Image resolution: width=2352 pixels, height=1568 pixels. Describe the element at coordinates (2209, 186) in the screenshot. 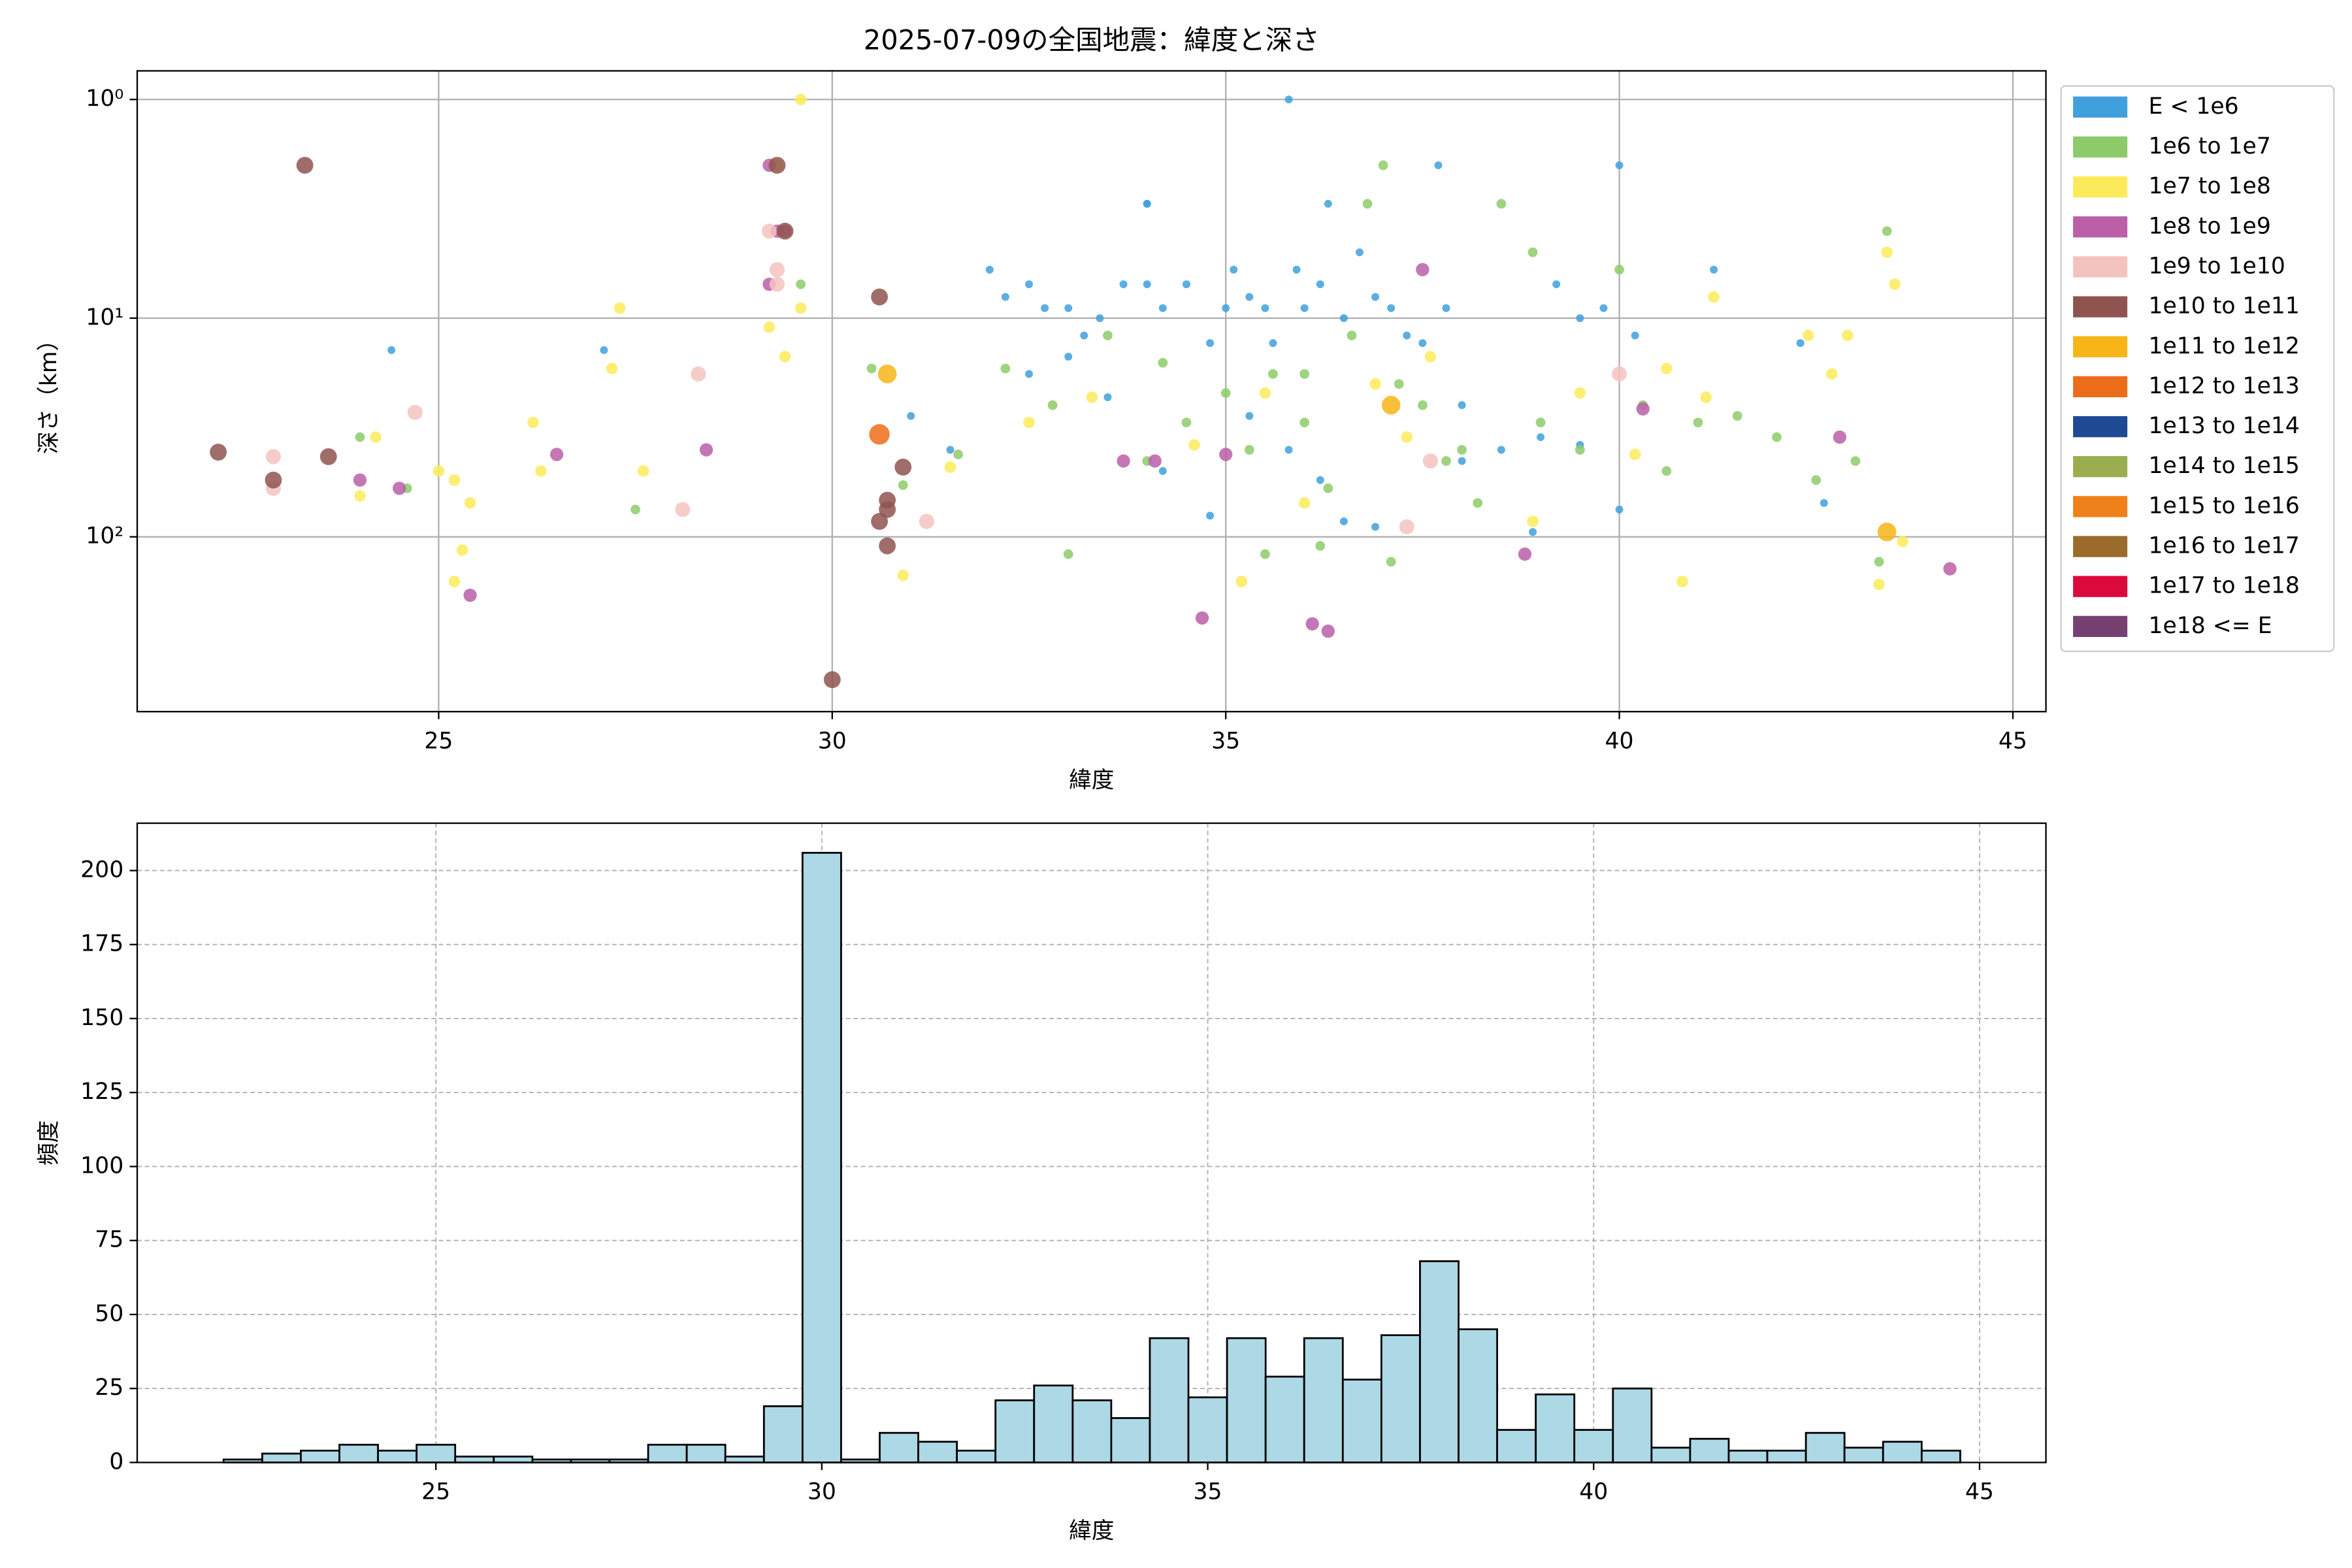

I see `legend-label: 1e7 to 1e8` at that location.